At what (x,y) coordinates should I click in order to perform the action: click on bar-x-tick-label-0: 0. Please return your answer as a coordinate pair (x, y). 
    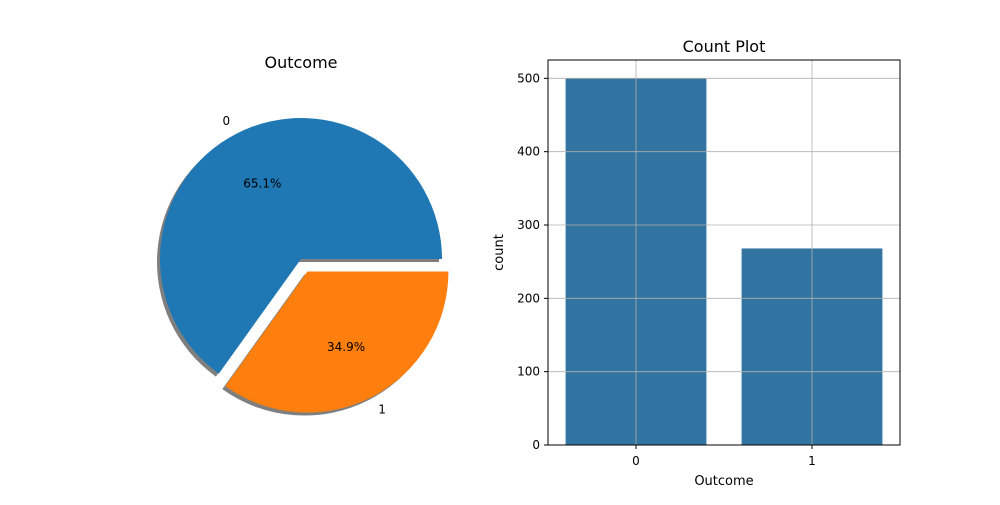
    Looking at the image, I should click on (636, 461).